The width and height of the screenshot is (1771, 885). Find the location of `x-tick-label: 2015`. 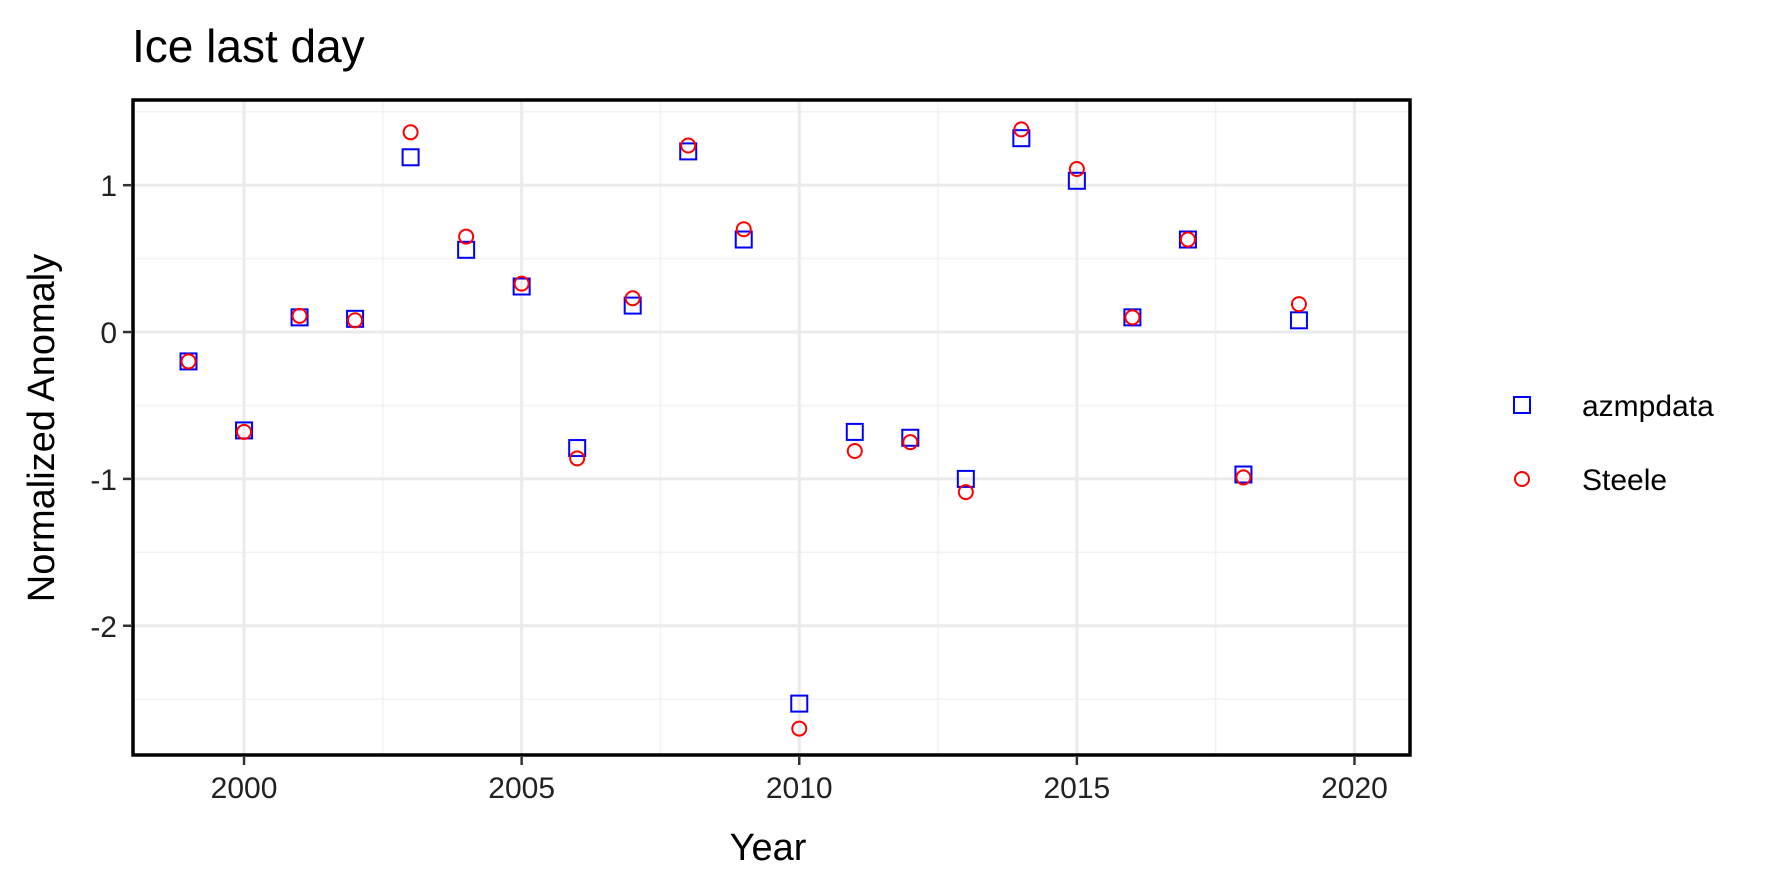

x-tick-label: 2015 is located at coordinates (1076, 788).